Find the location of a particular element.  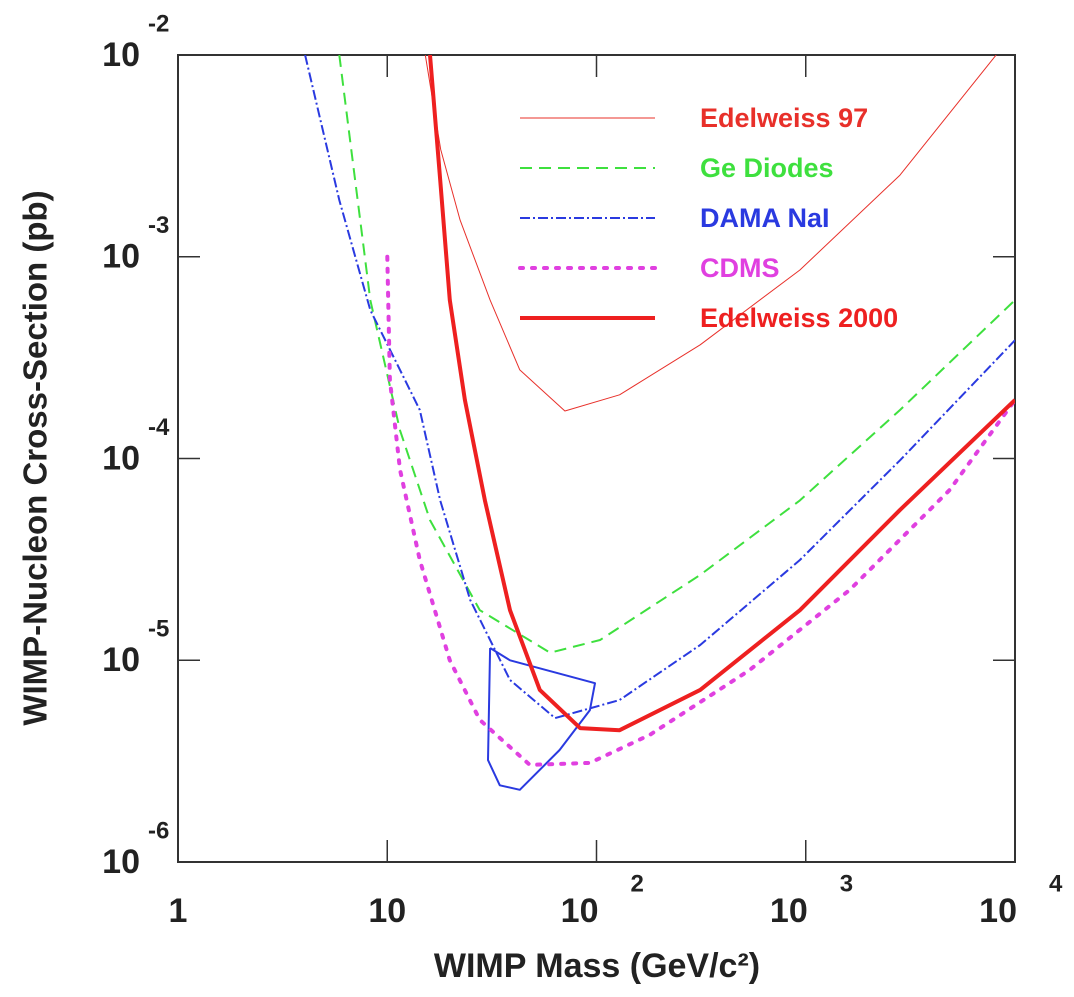

x-tick-exponent: 3 is located at coordinates (846, 883).